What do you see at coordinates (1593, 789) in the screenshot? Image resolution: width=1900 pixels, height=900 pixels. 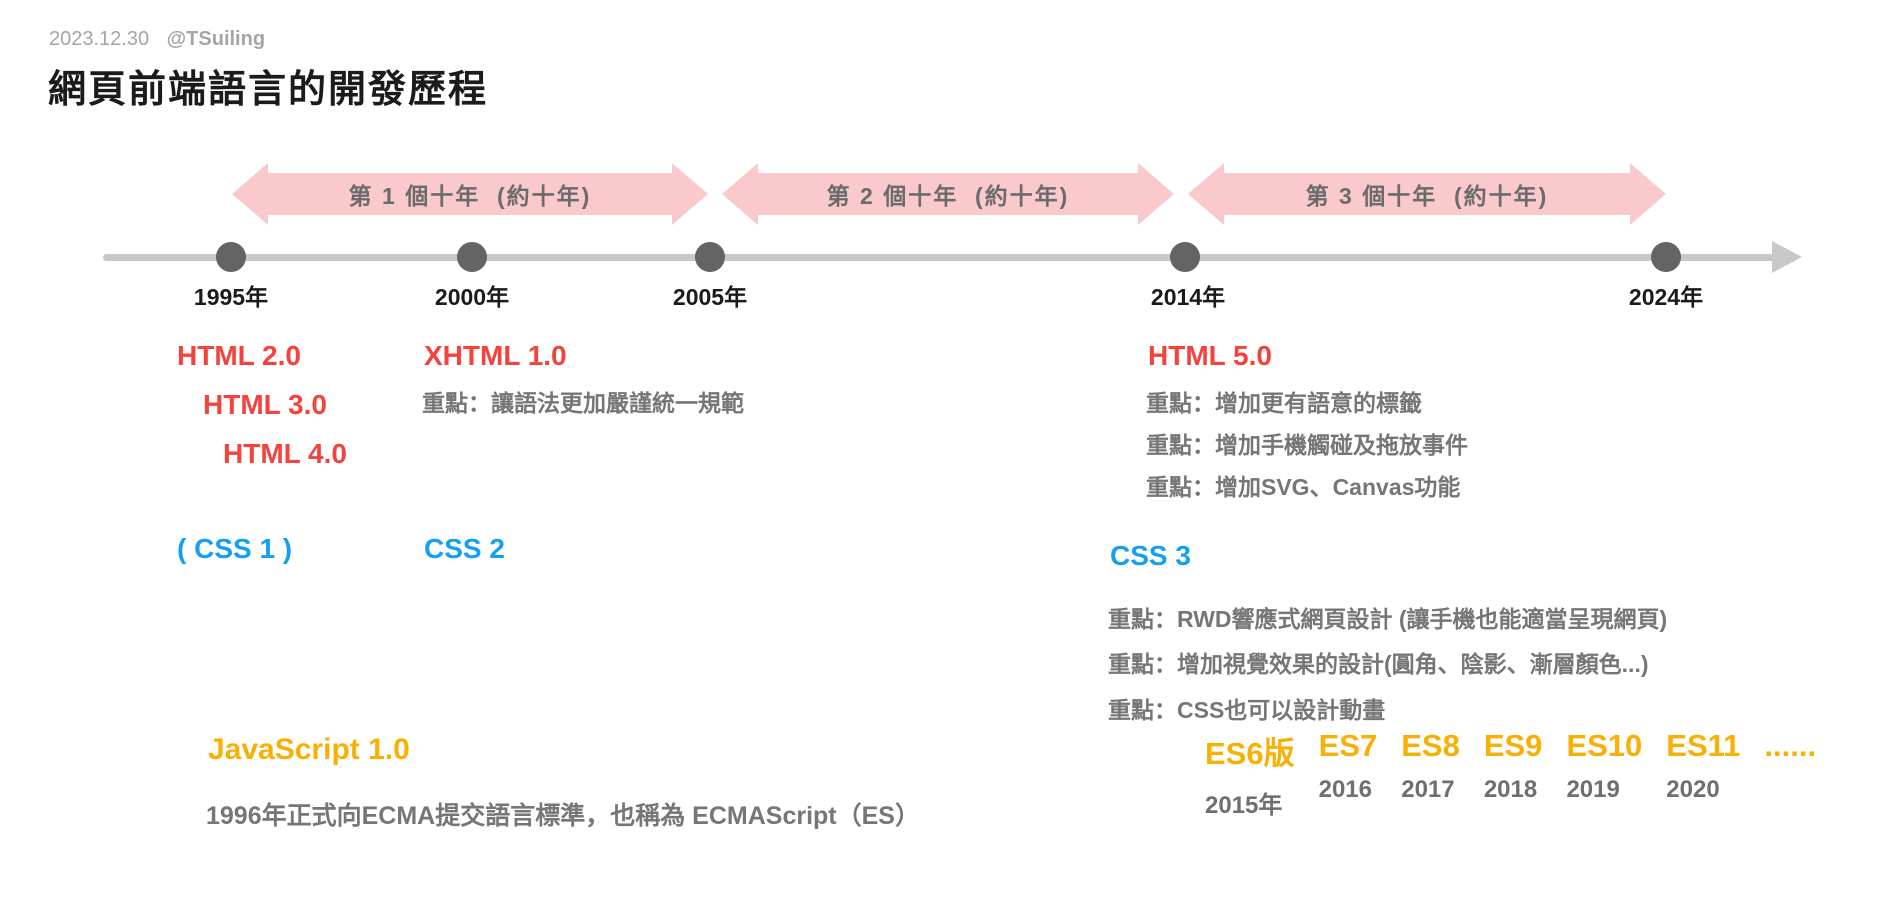 I see `es-version-year: 2019` at bounding box center [1593, 789].